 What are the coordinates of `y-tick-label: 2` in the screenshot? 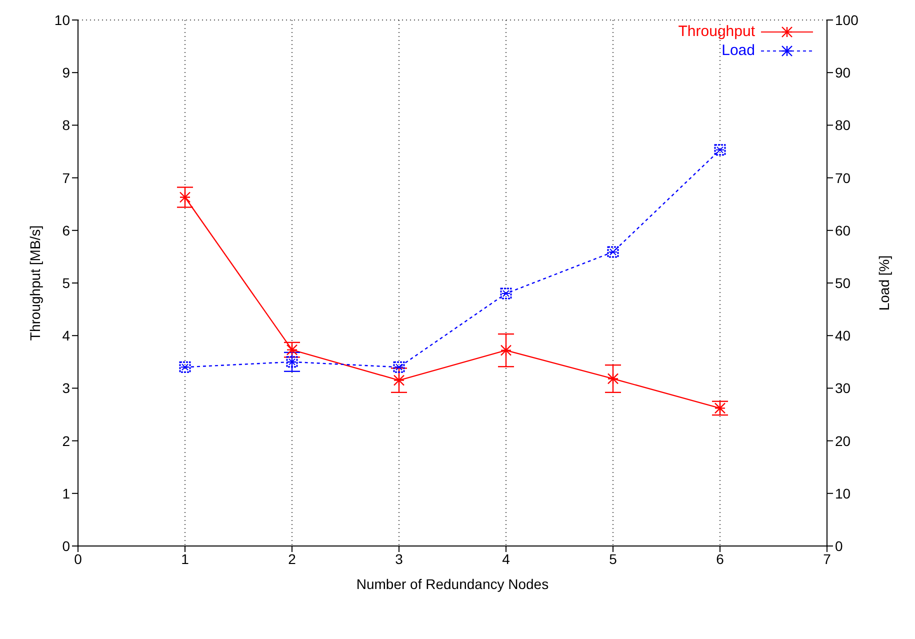 It's located at (66, 440).